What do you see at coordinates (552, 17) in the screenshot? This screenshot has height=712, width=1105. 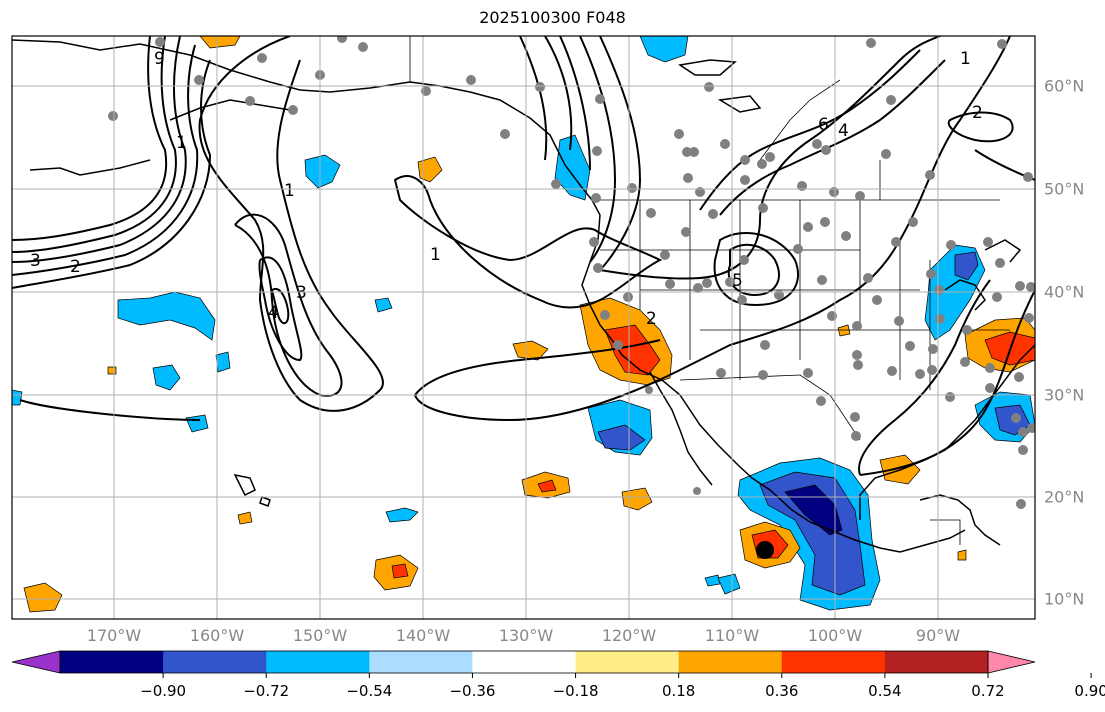 I see `plot-title: 2025100300 F048` at bounding box center [552, 17].